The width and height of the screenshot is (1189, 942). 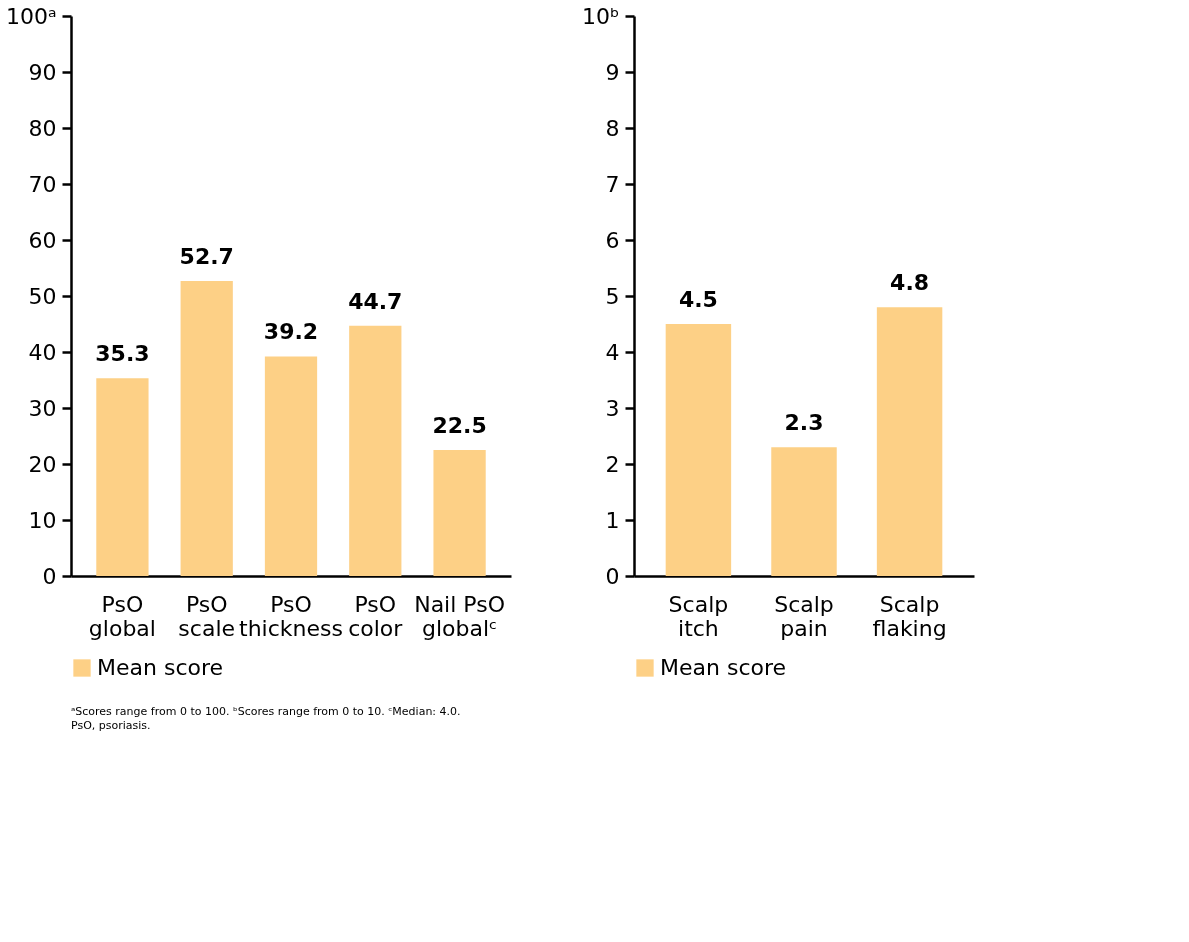 I want to click on data-label: 52.7, so click(x=206, y=256).